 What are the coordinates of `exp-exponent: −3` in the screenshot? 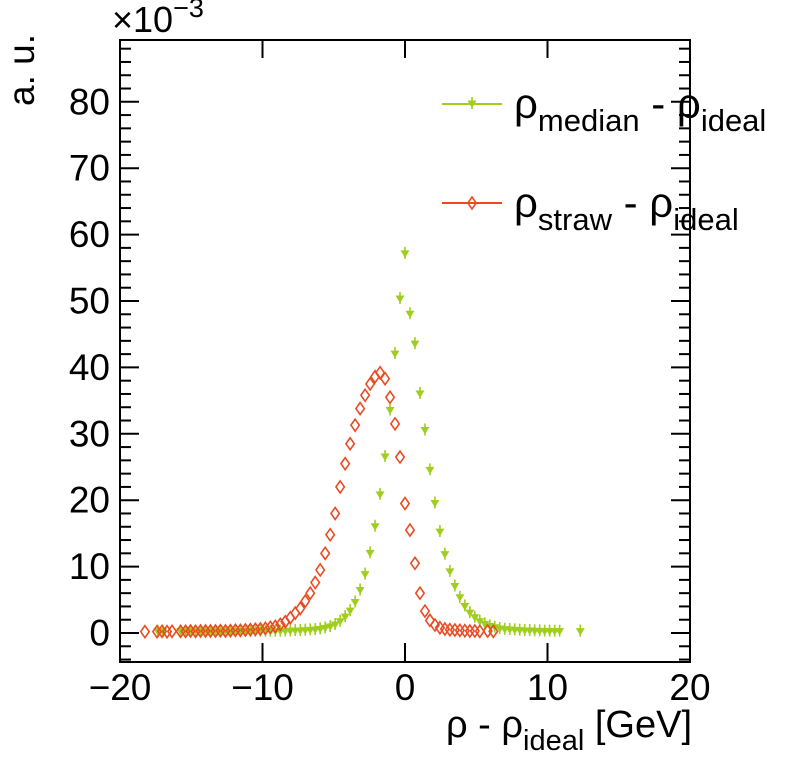 It's located at (188, 11).